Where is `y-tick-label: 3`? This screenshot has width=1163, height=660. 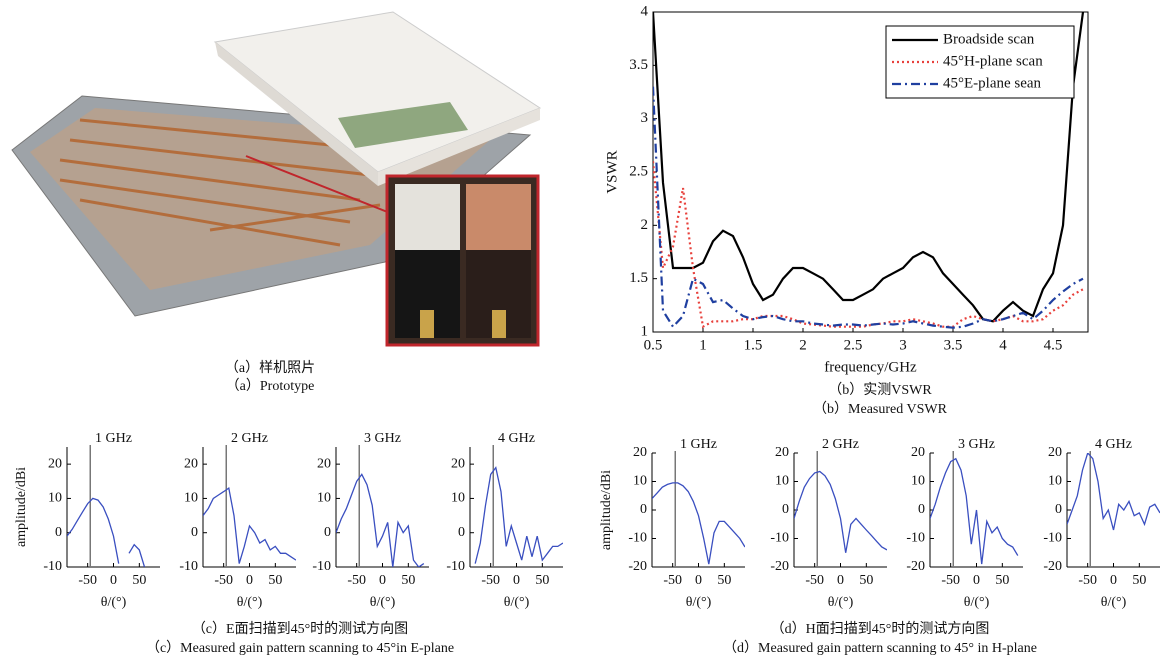
y-tick-label: 3 is located at coordinates (645, 118).